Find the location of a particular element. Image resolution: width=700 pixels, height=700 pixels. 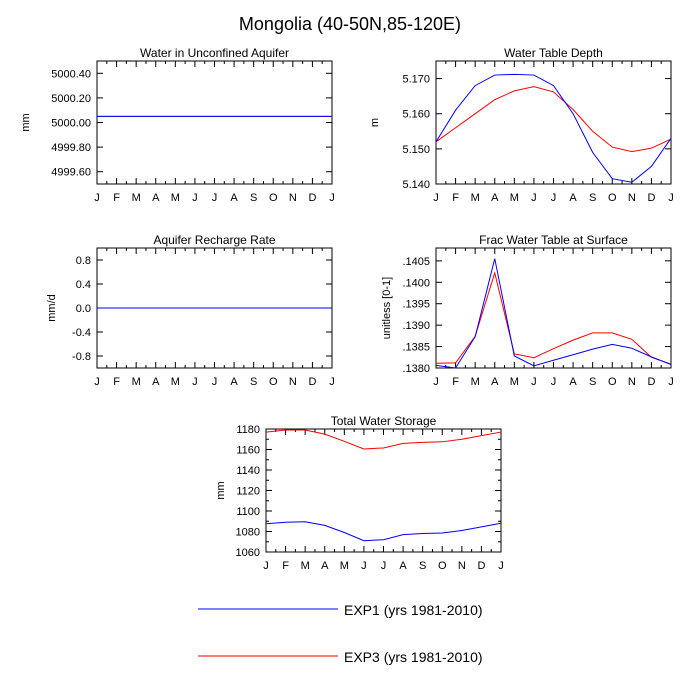

y-axis-label: unitless [0-1] is located at coordinates (387, 308).